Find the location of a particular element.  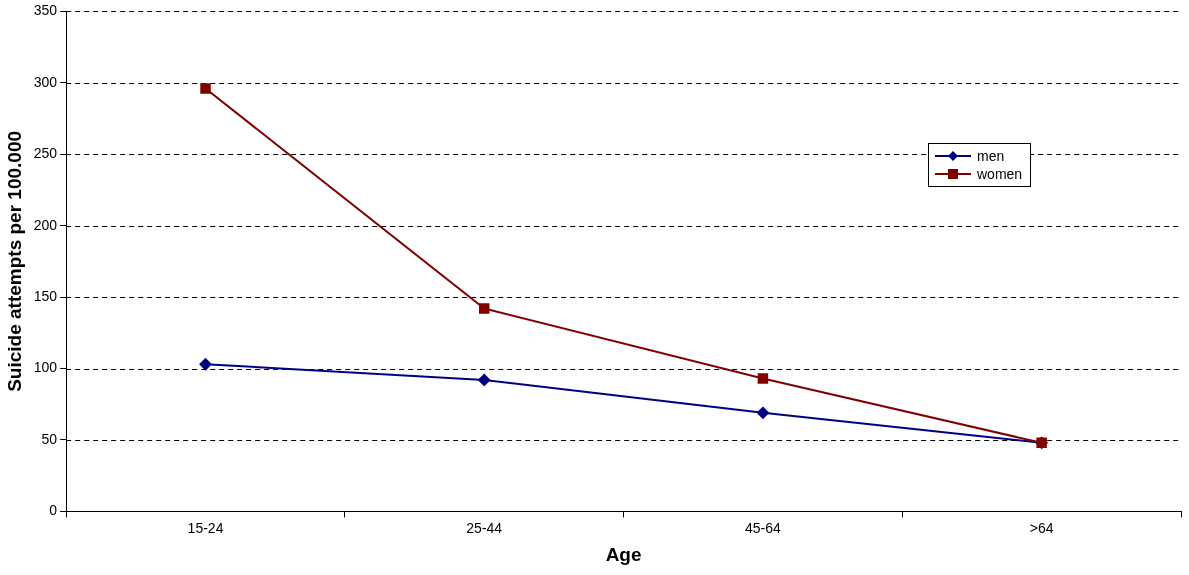

y-tick-label: 200 is located at coordinates (45, 224).